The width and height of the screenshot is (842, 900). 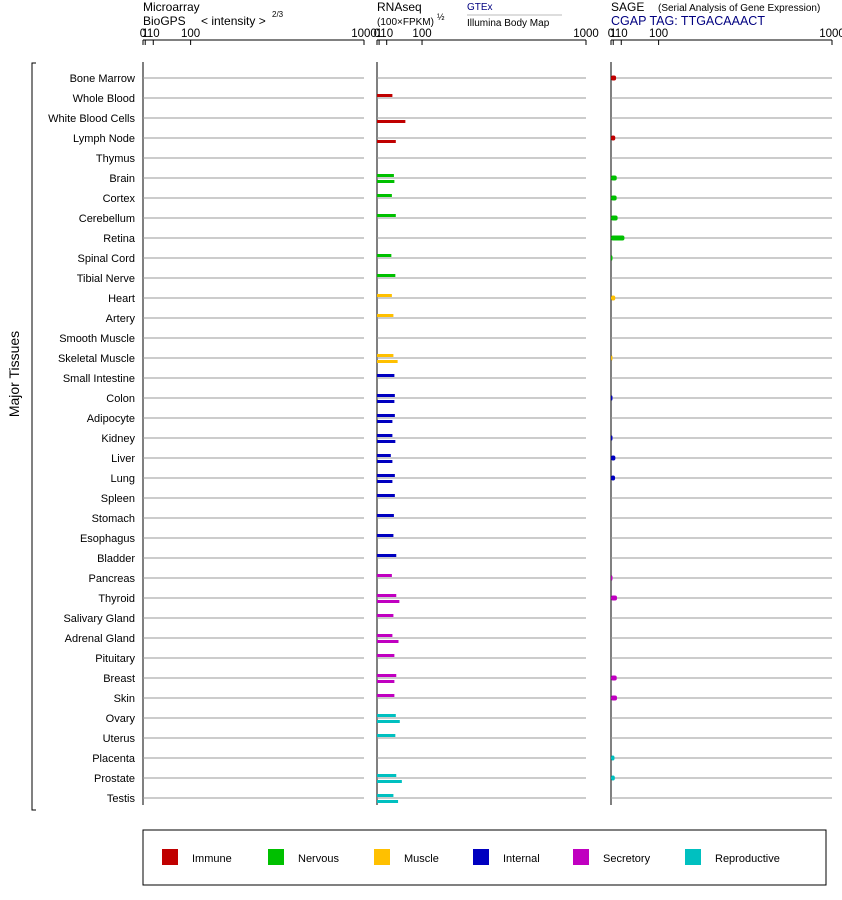 I want to click on legend-swatch-internal, so click(x=481, y=857).